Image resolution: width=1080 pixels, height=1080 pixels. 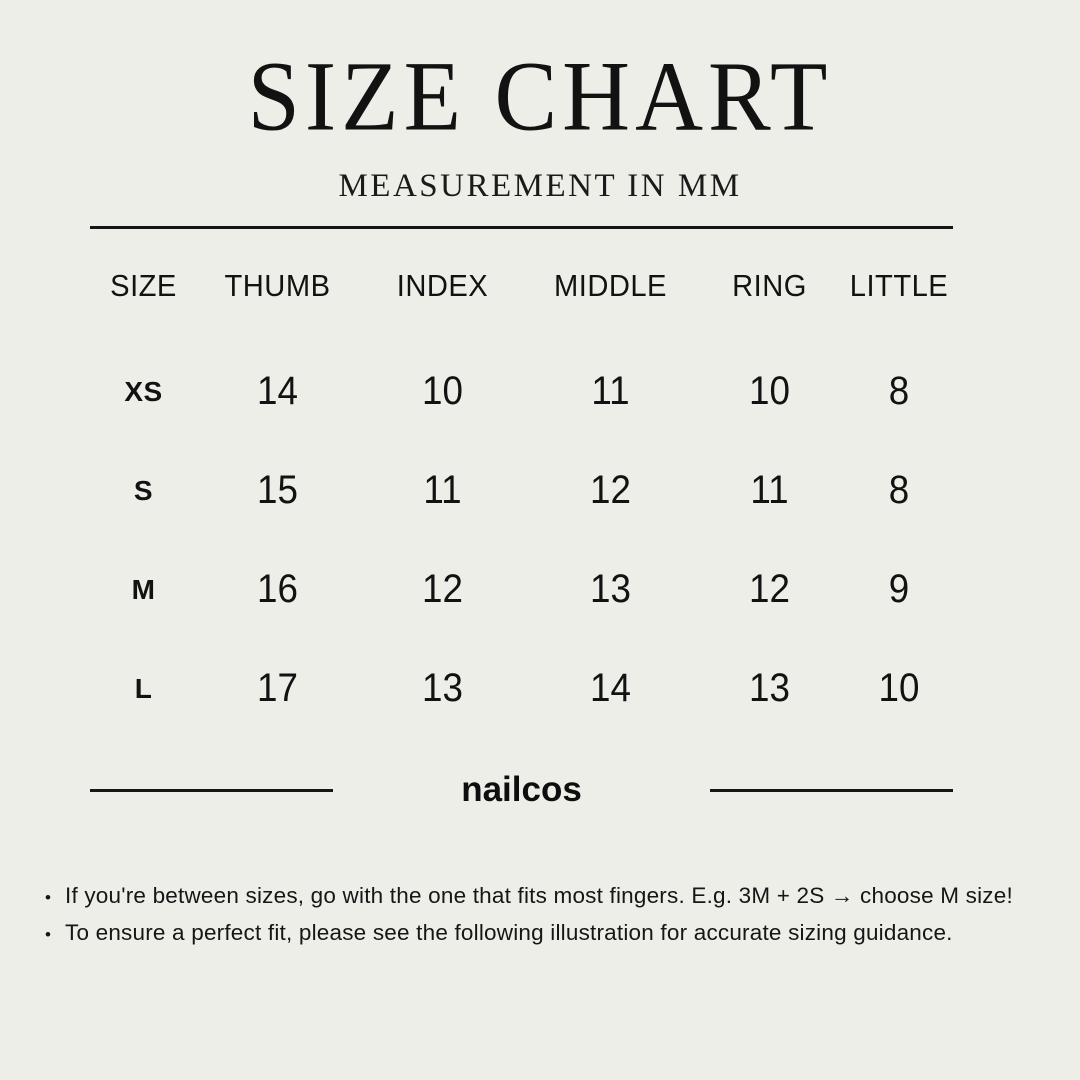 What do you see at coordinates (769, 490) in the screenshot?
I see `cell-s-ring: 11` at bounding box center [769, 490].